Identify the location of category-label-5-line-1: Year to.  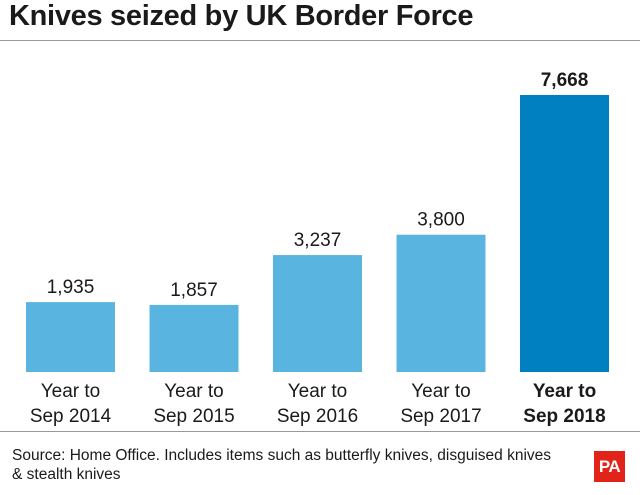
(564, 391).